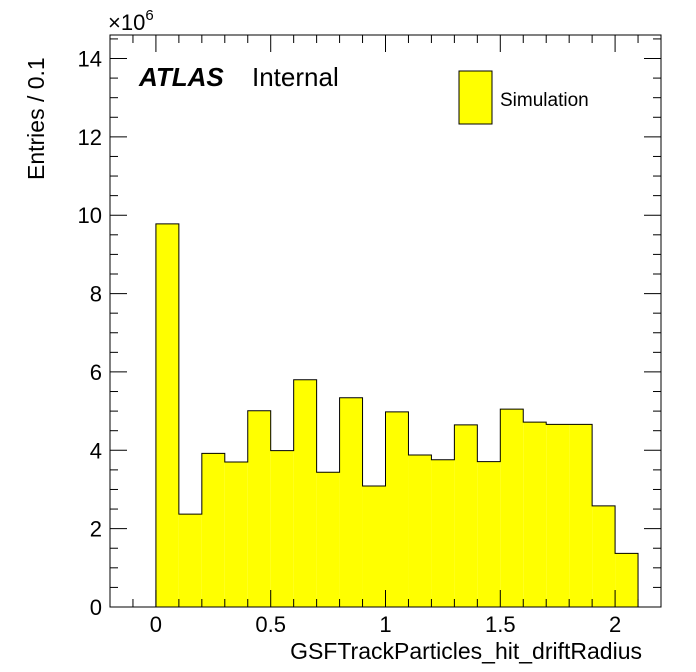  I want to click on atlas-sublabel: Internal, so click(295, 77).